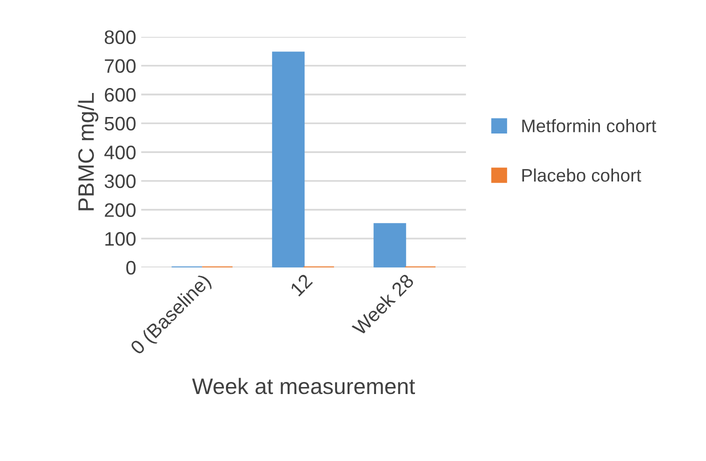  I want to click on y-tick-label: 100, so click(120, 239).